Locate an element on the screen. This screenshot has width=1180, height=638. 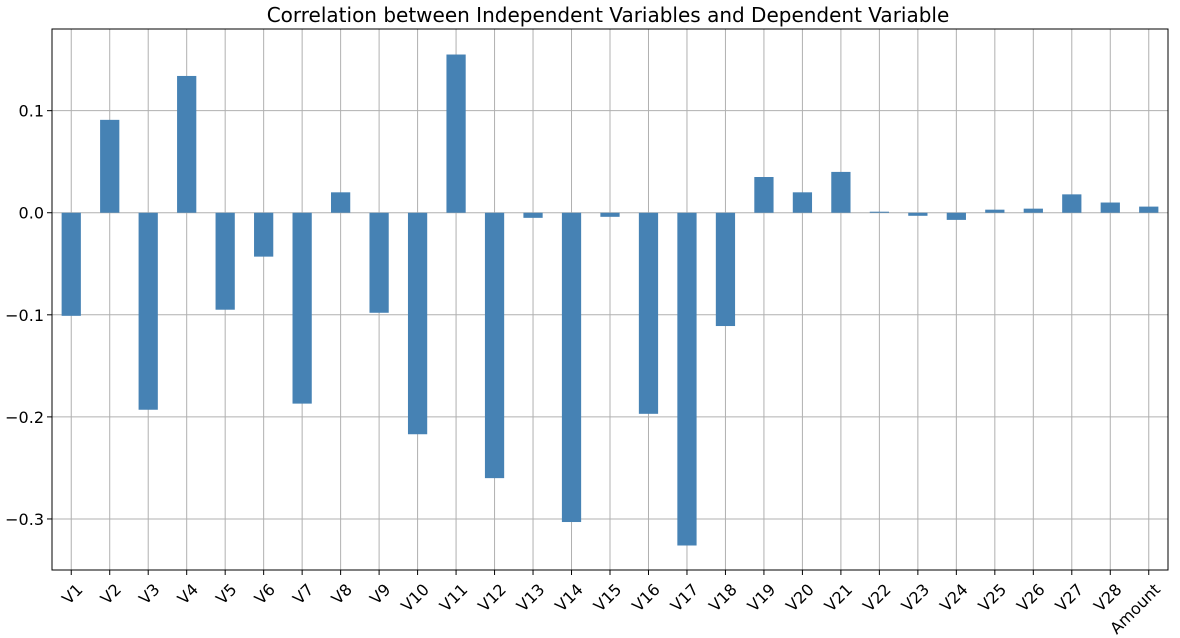
bar-v23 is located at coordinates (918, 214).